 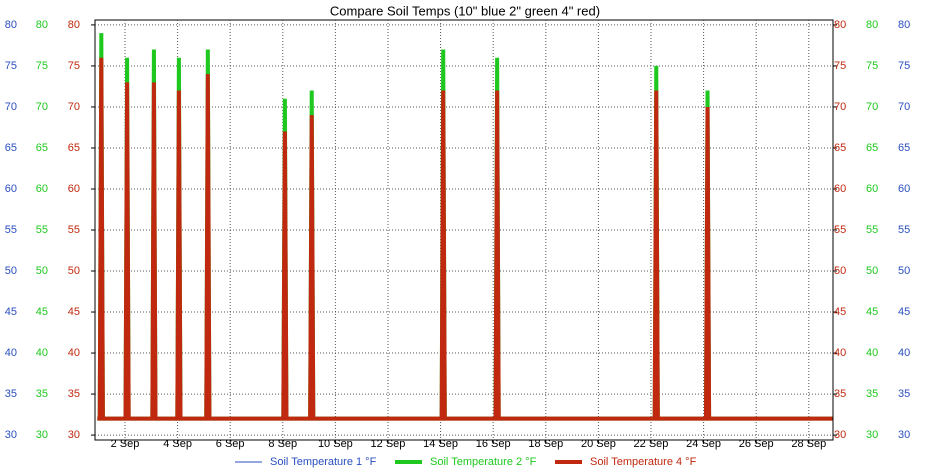 I want to click on x-tick-label: 4 Sep, so click(x=177, y=444).